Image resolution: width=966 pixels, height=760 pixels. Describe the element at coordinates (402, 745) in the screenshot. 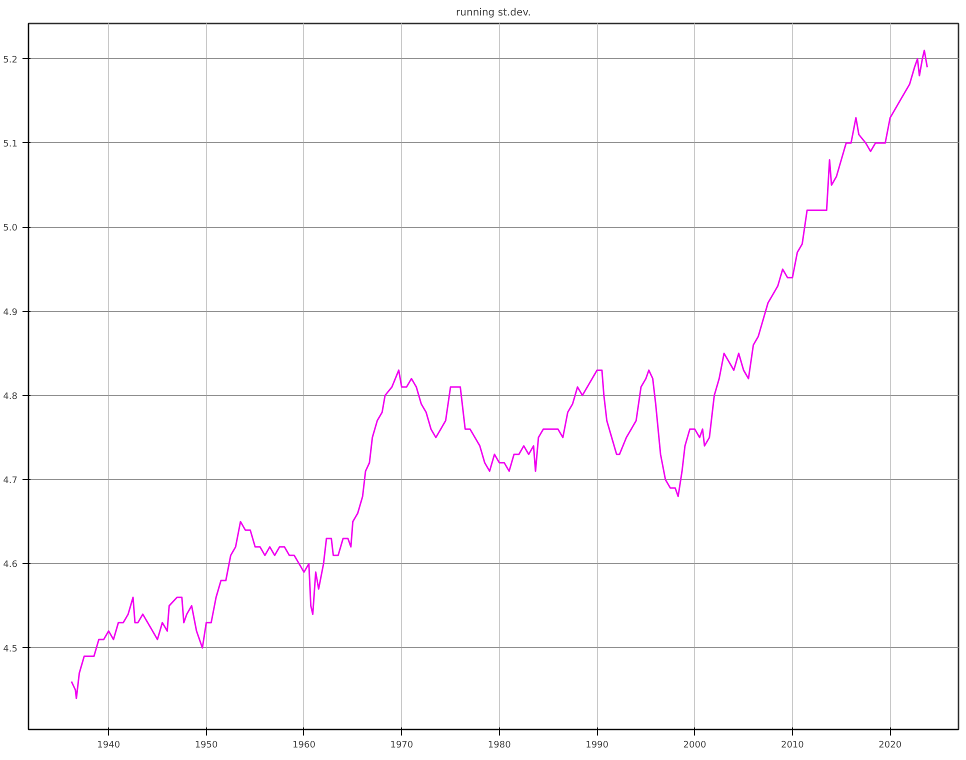

I see `x-tick-label: 1970` at that location.